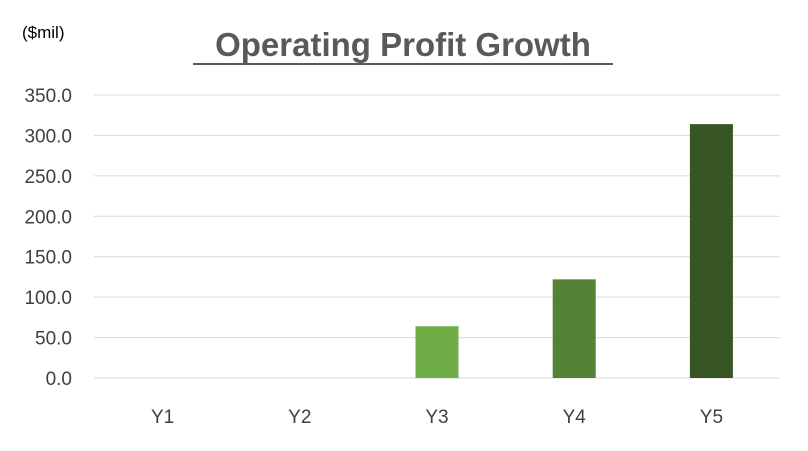 Image resolution: width=808 pixels, height=451 pixels. What do you see at coordinates (48, 136) in the screenshot?
I see `y-tick-label: 300.0` at bounding box center [48, 136].